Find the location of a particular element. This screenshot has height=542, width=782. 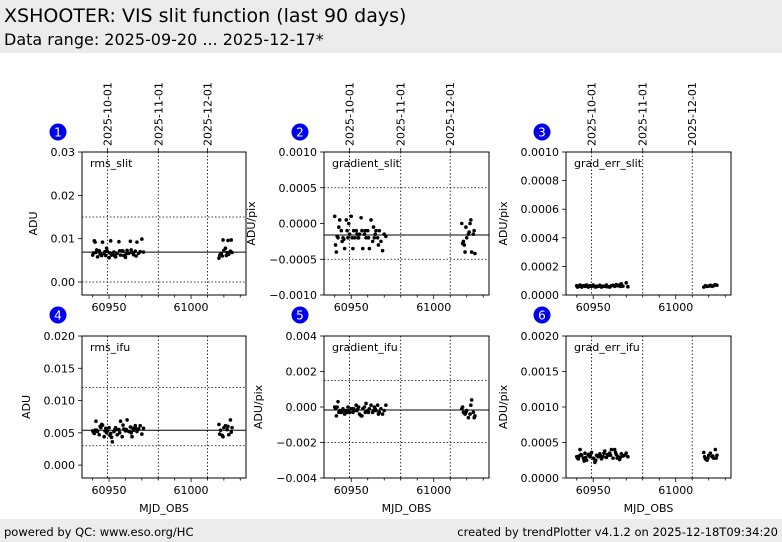

panel-label: grad_err_ifu is located at coordinates (607, 347).